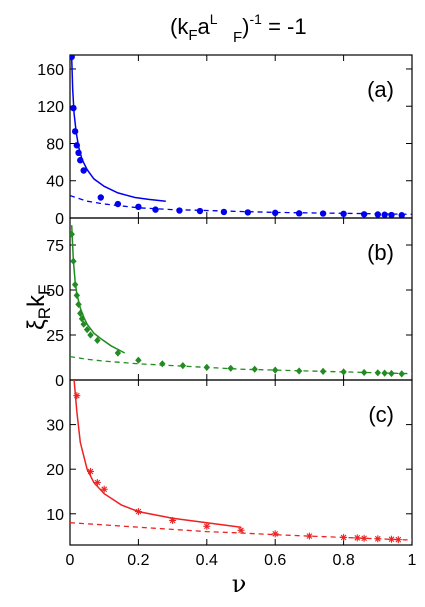  I want to click on y-label-k: k, so click(36, 300).